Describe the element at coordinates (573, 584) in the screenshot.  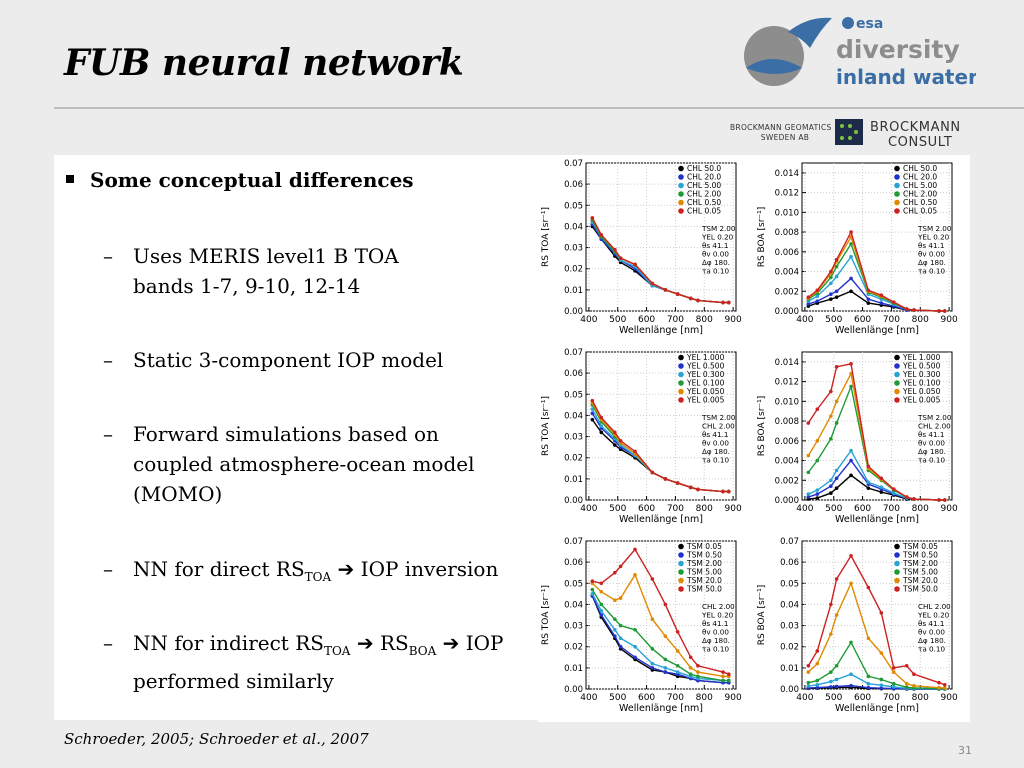
I see `y-tick-label: 0.05` at that location.